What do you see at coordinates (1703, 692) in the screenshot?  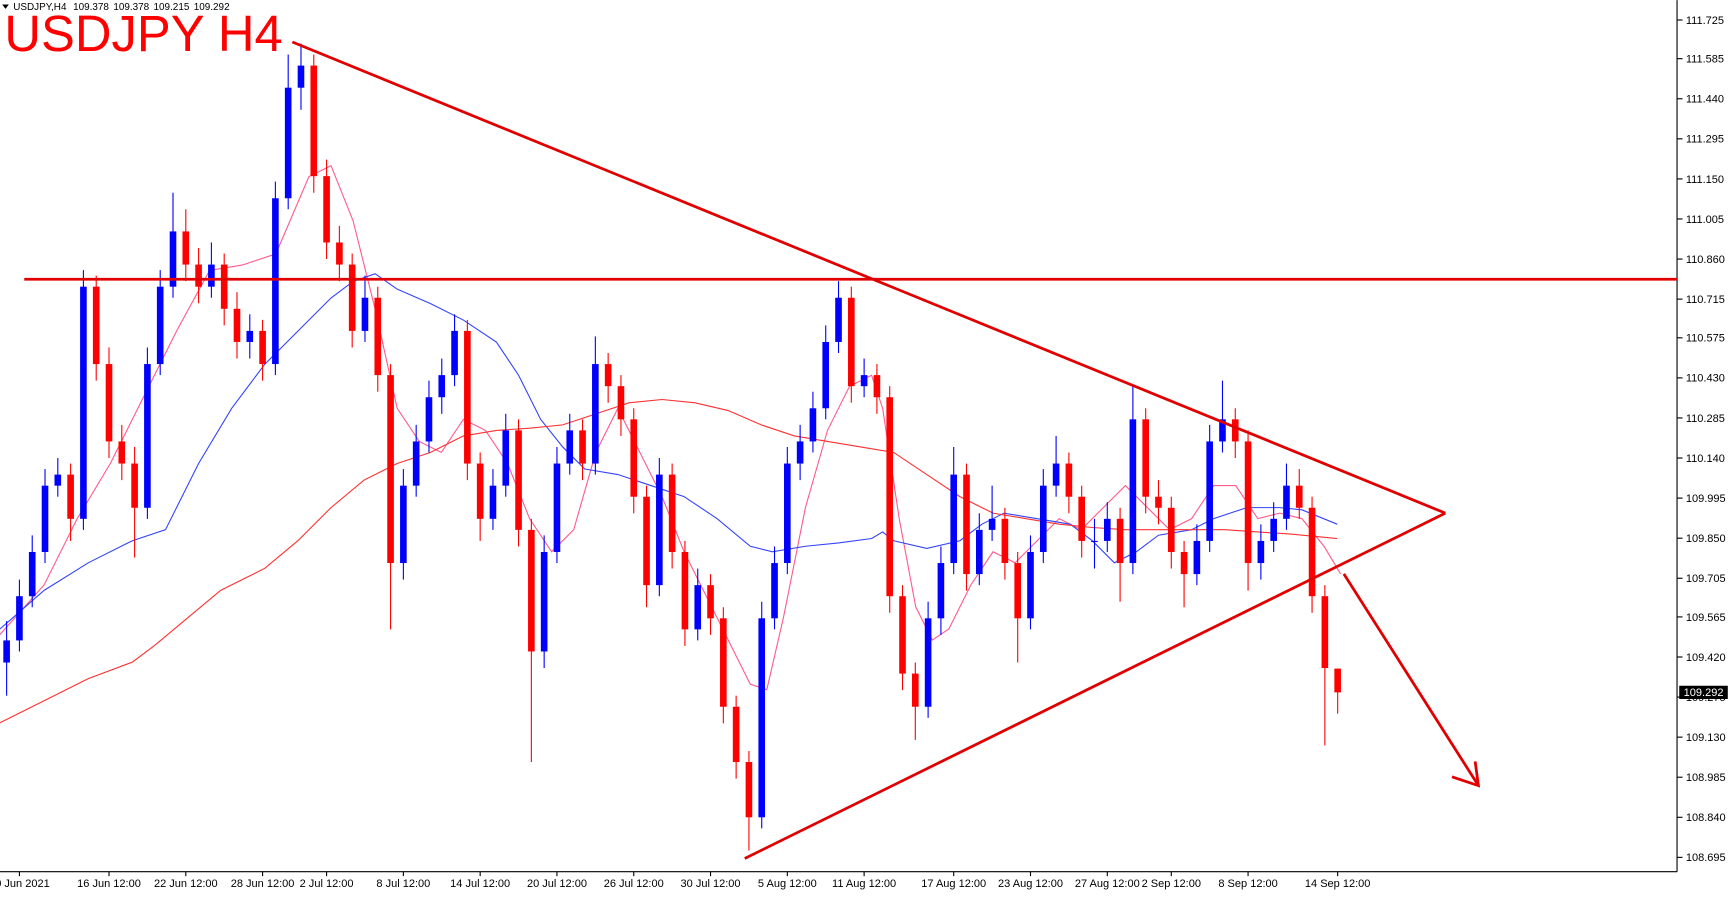 I see `price-marker` at bounding box center [1703, 692].